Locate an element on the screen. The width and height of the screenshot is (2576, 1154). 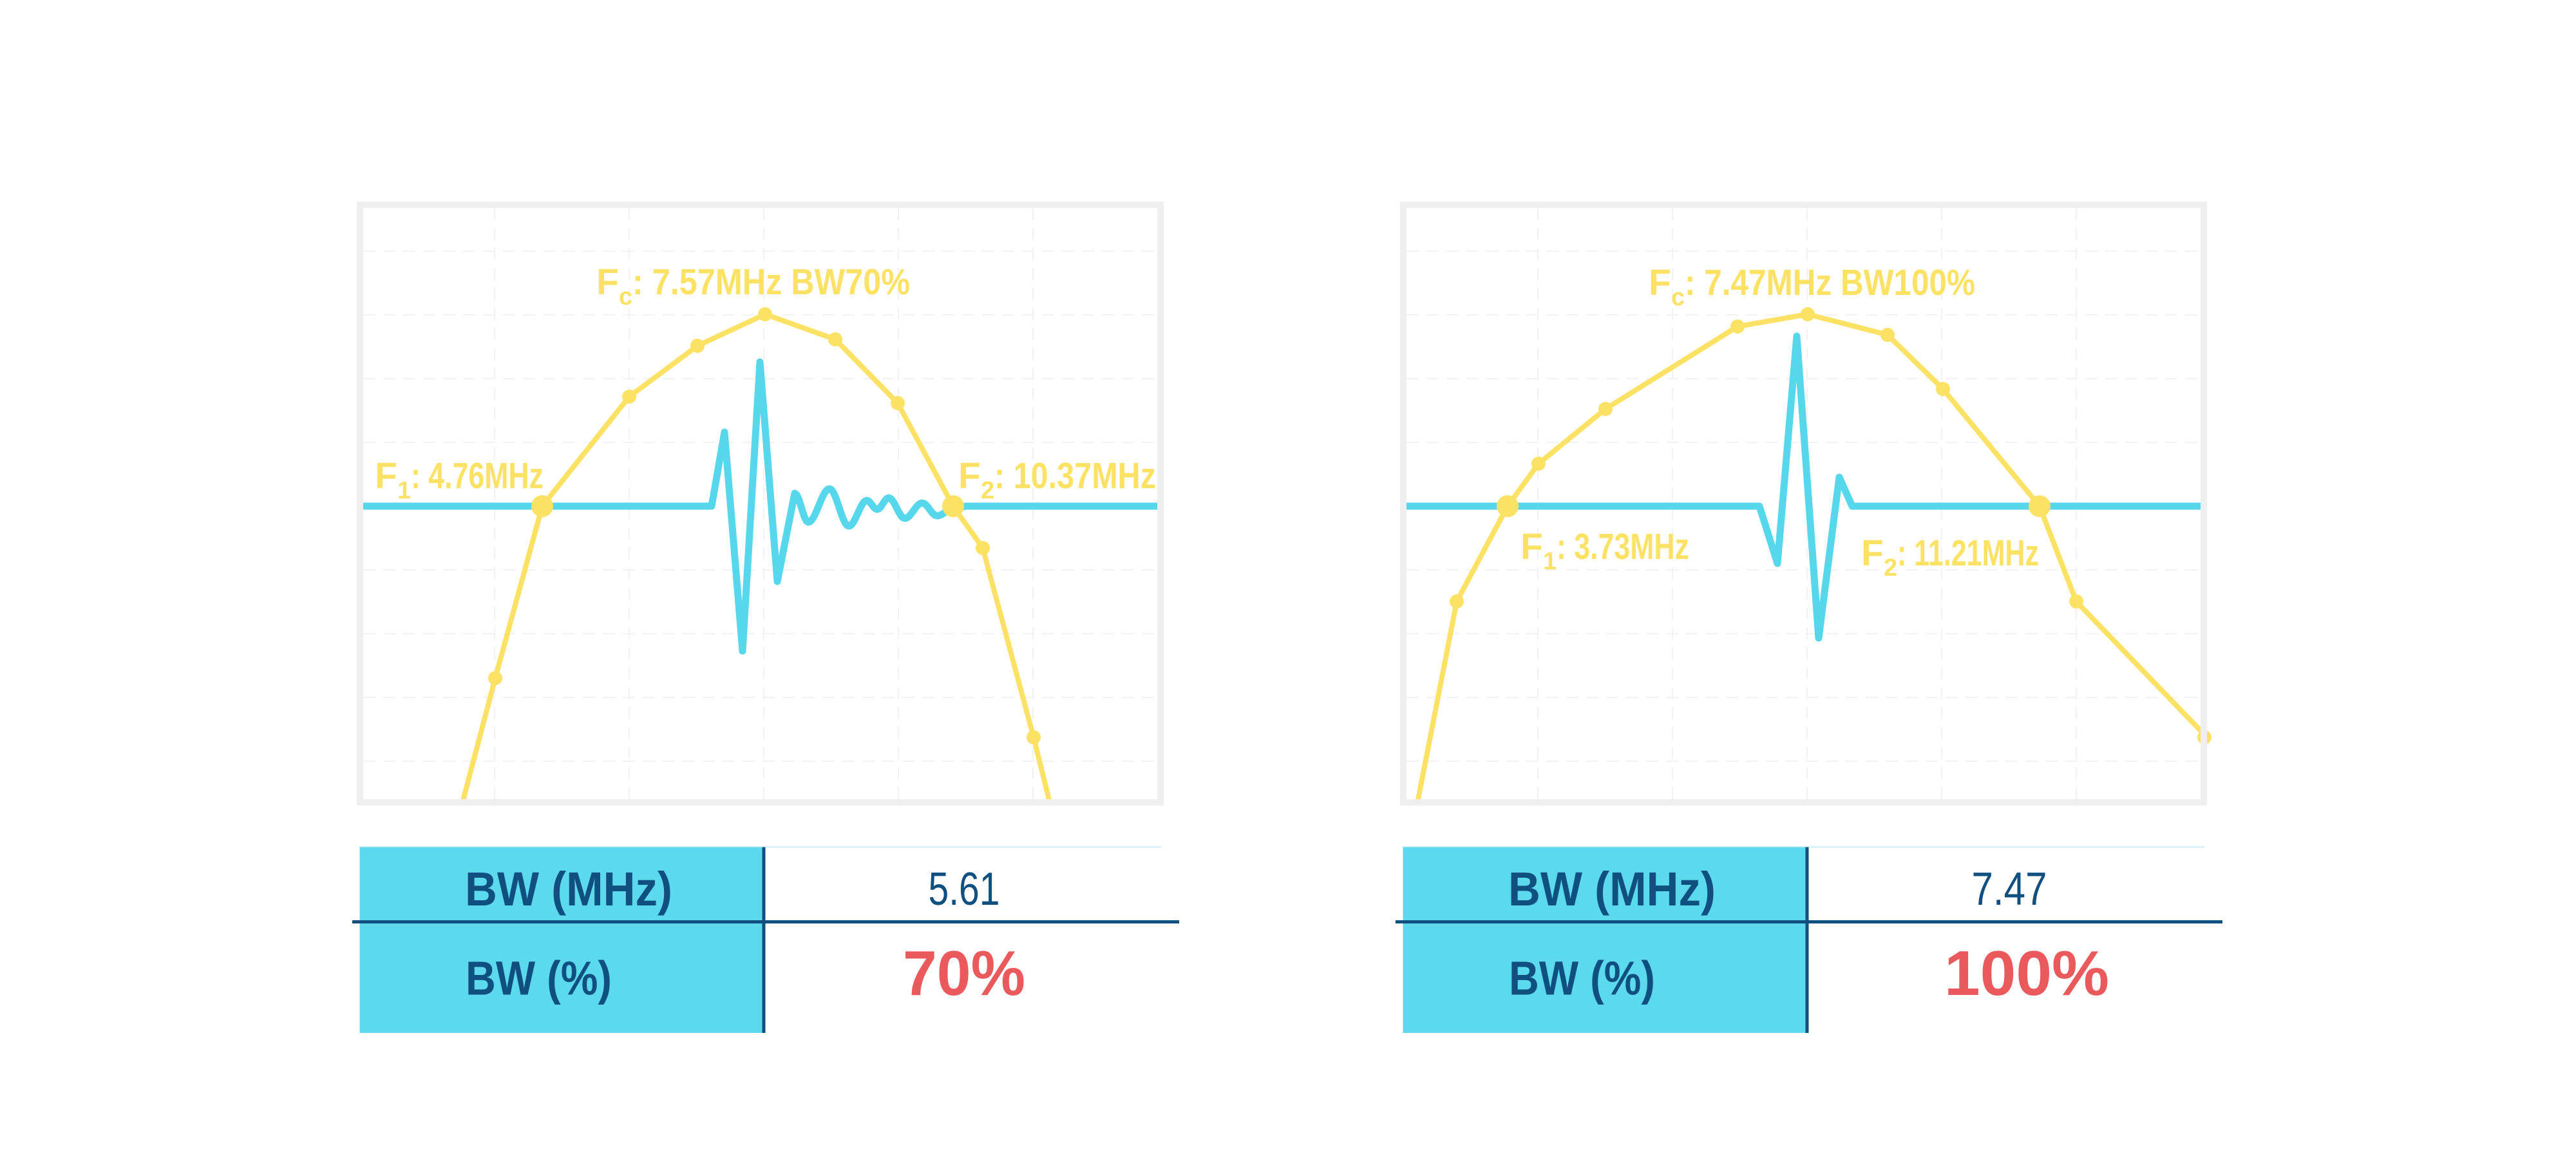
svg-text:: 10.37MHz: : 10.37MHz is located at coordinates (1075, 476).